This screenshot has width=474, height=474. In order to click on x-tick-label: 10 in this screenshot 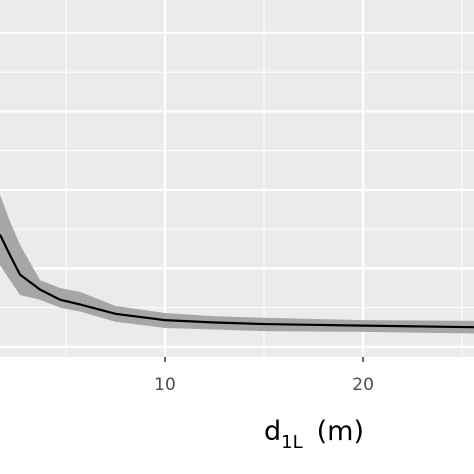, I will do `click(165, 385)`.